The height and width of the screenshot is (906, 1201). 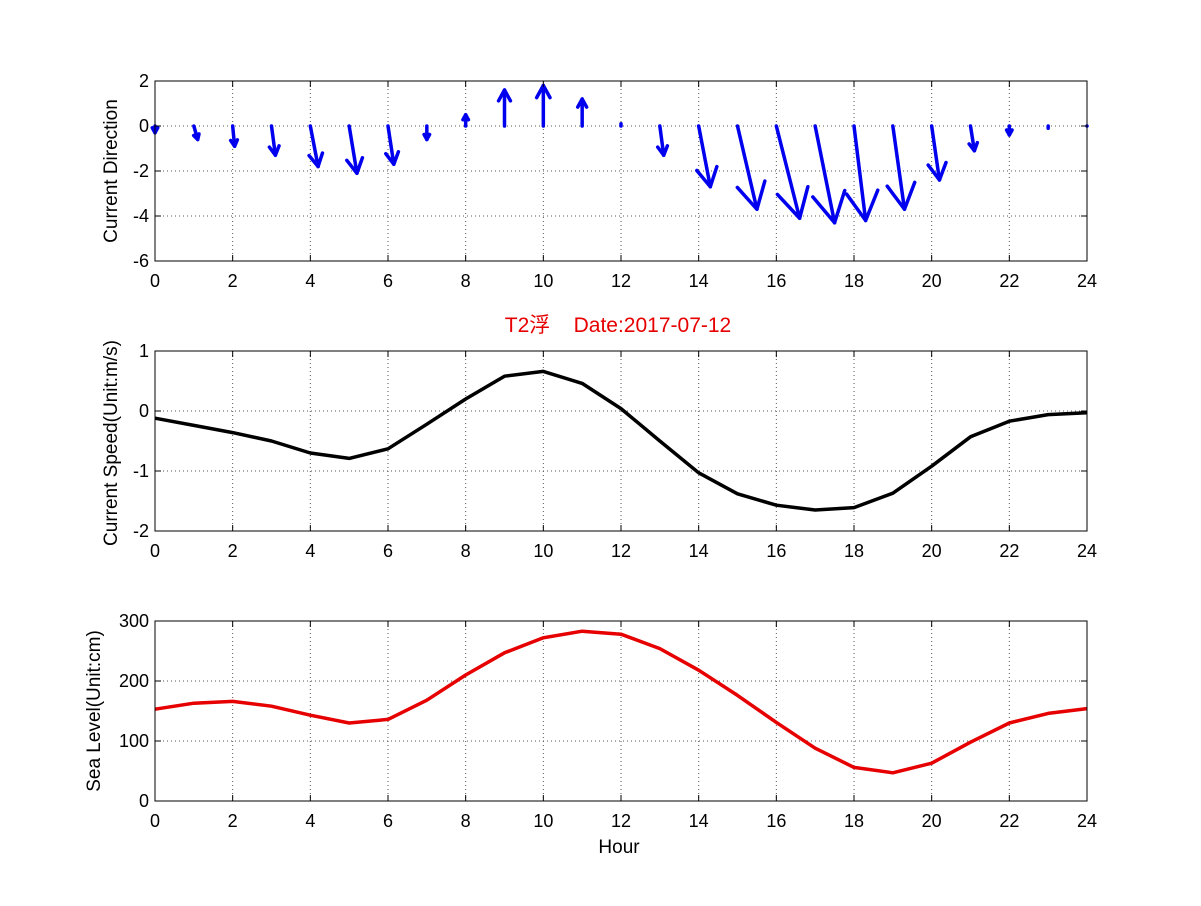 What do you see at coordinates (141, 261) in the screenshot?
I see `y-tick-label: -6` at bounding box center [141, 261].